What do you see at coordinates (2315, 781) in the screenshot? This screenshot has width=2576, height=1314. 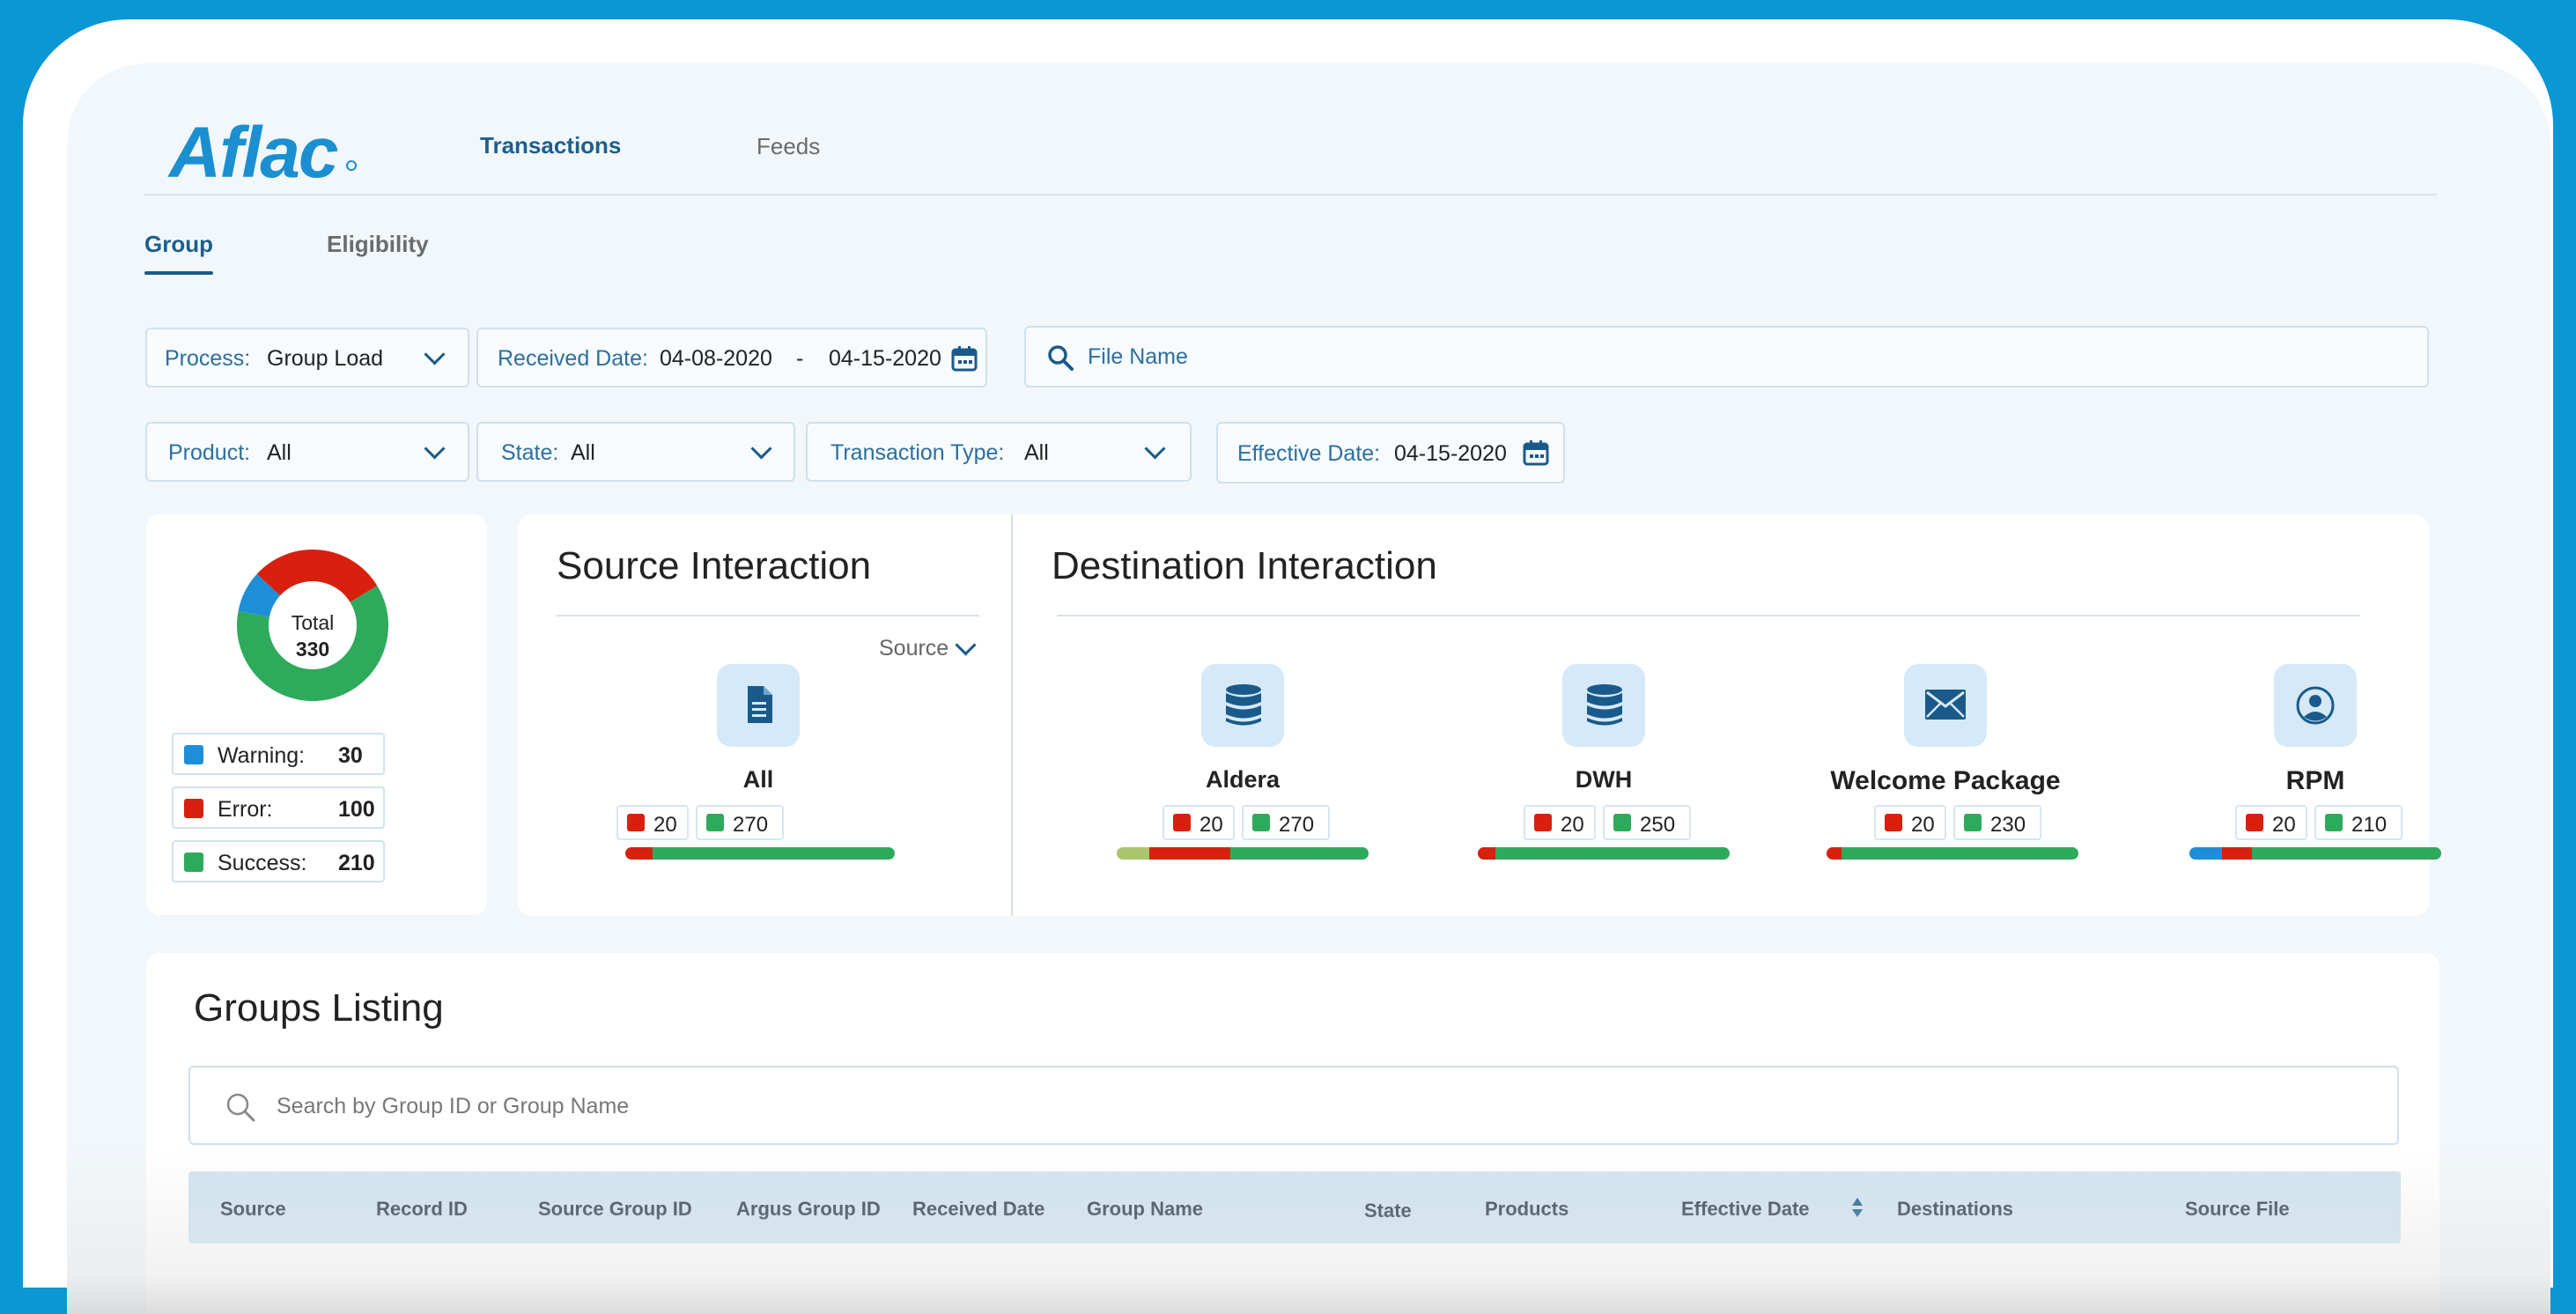 I see `dest-rpm-name: RPM` at bounding box center [2315, 781].